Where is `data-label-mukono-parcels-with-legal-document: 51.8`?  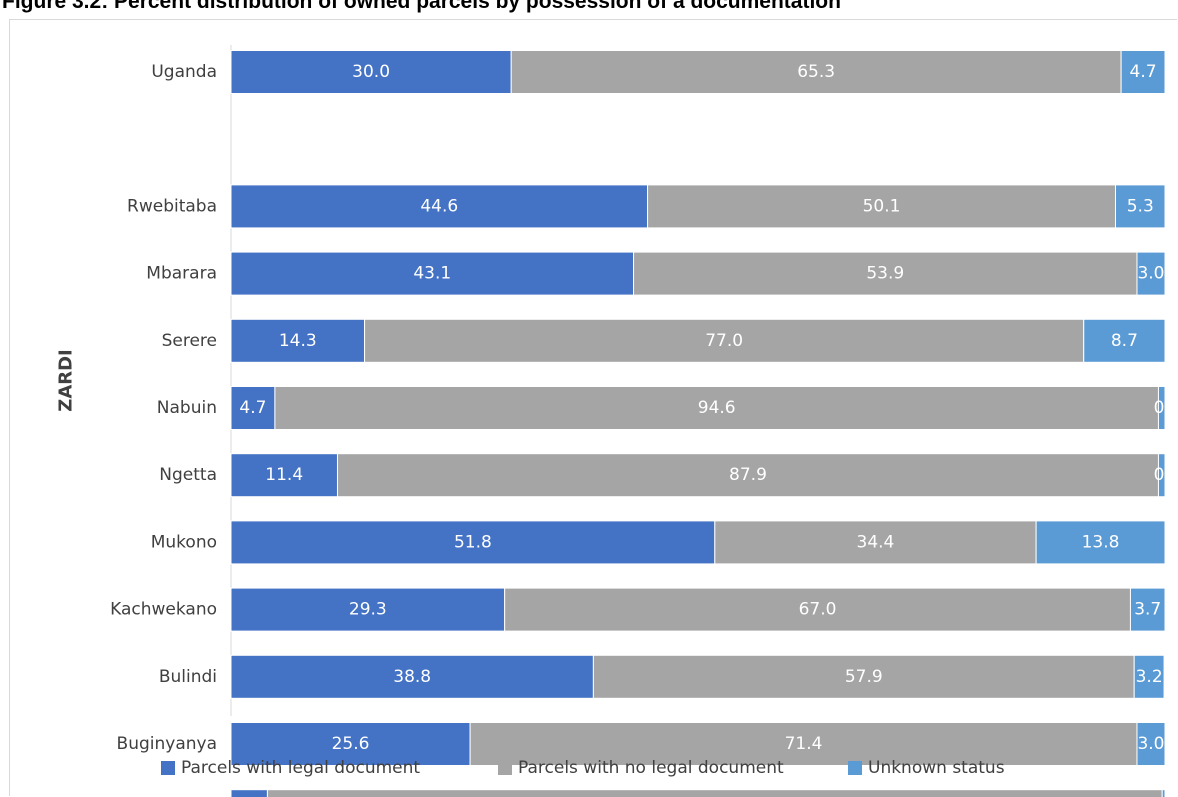 data-label-mukono-parcels-with-legal-document: 51.8 is located at coordinates (473, 542).